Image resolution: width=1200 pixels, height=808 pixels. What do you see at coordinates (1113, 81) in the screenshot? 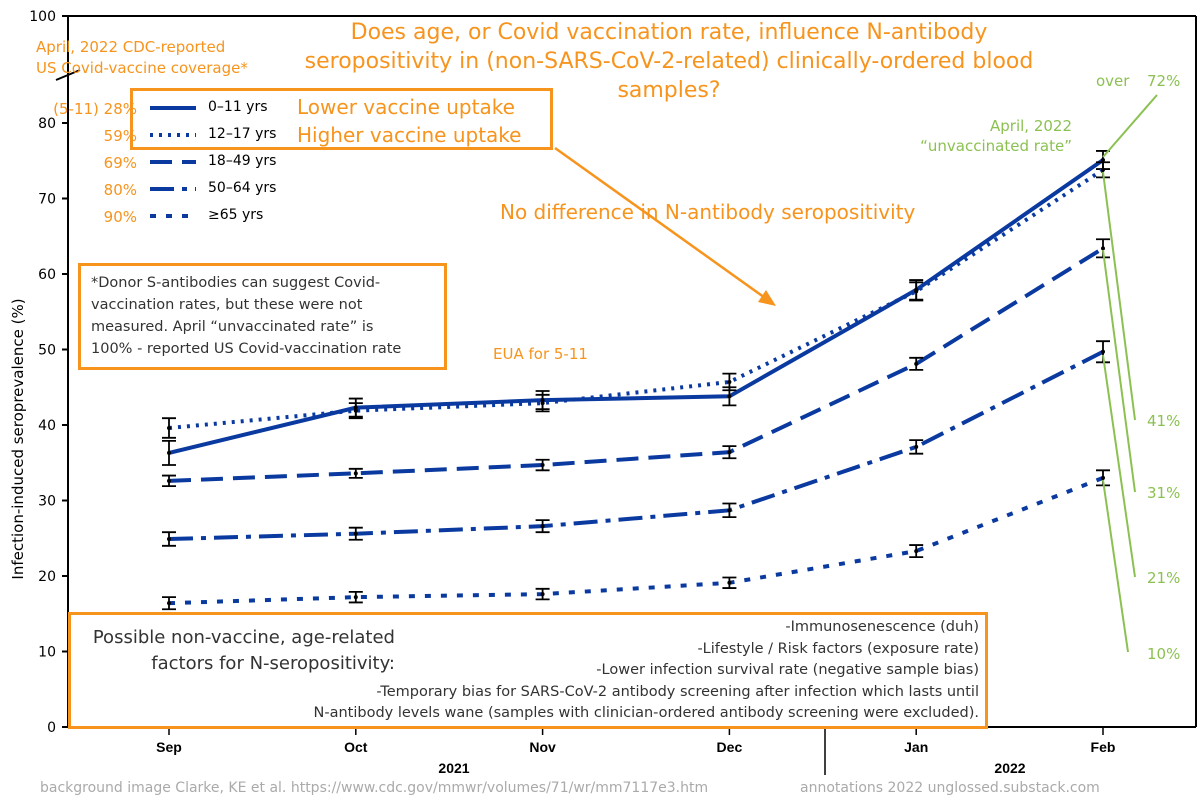
I see `over-label: over` at bounding box center [1113, 81].